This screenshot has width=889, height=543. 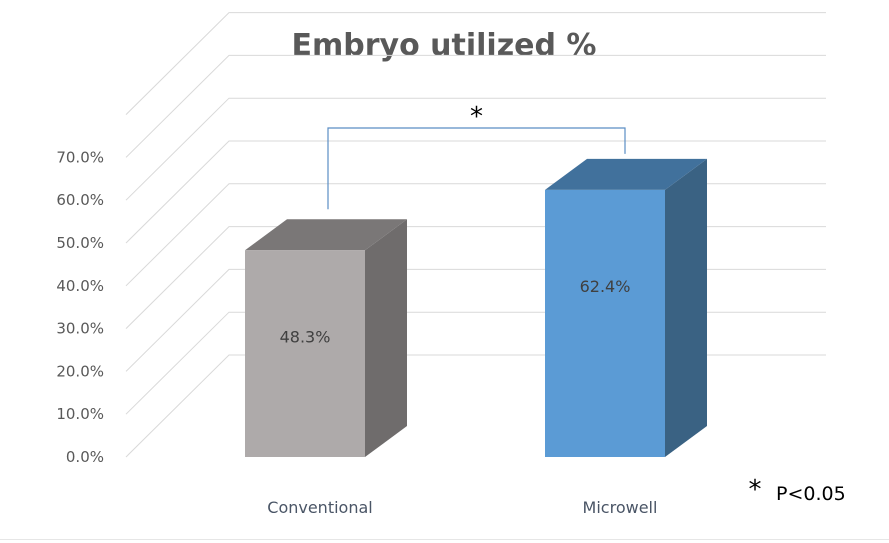 I want to click on bar-conventional: 48.3%, so click(x=326, y=338).